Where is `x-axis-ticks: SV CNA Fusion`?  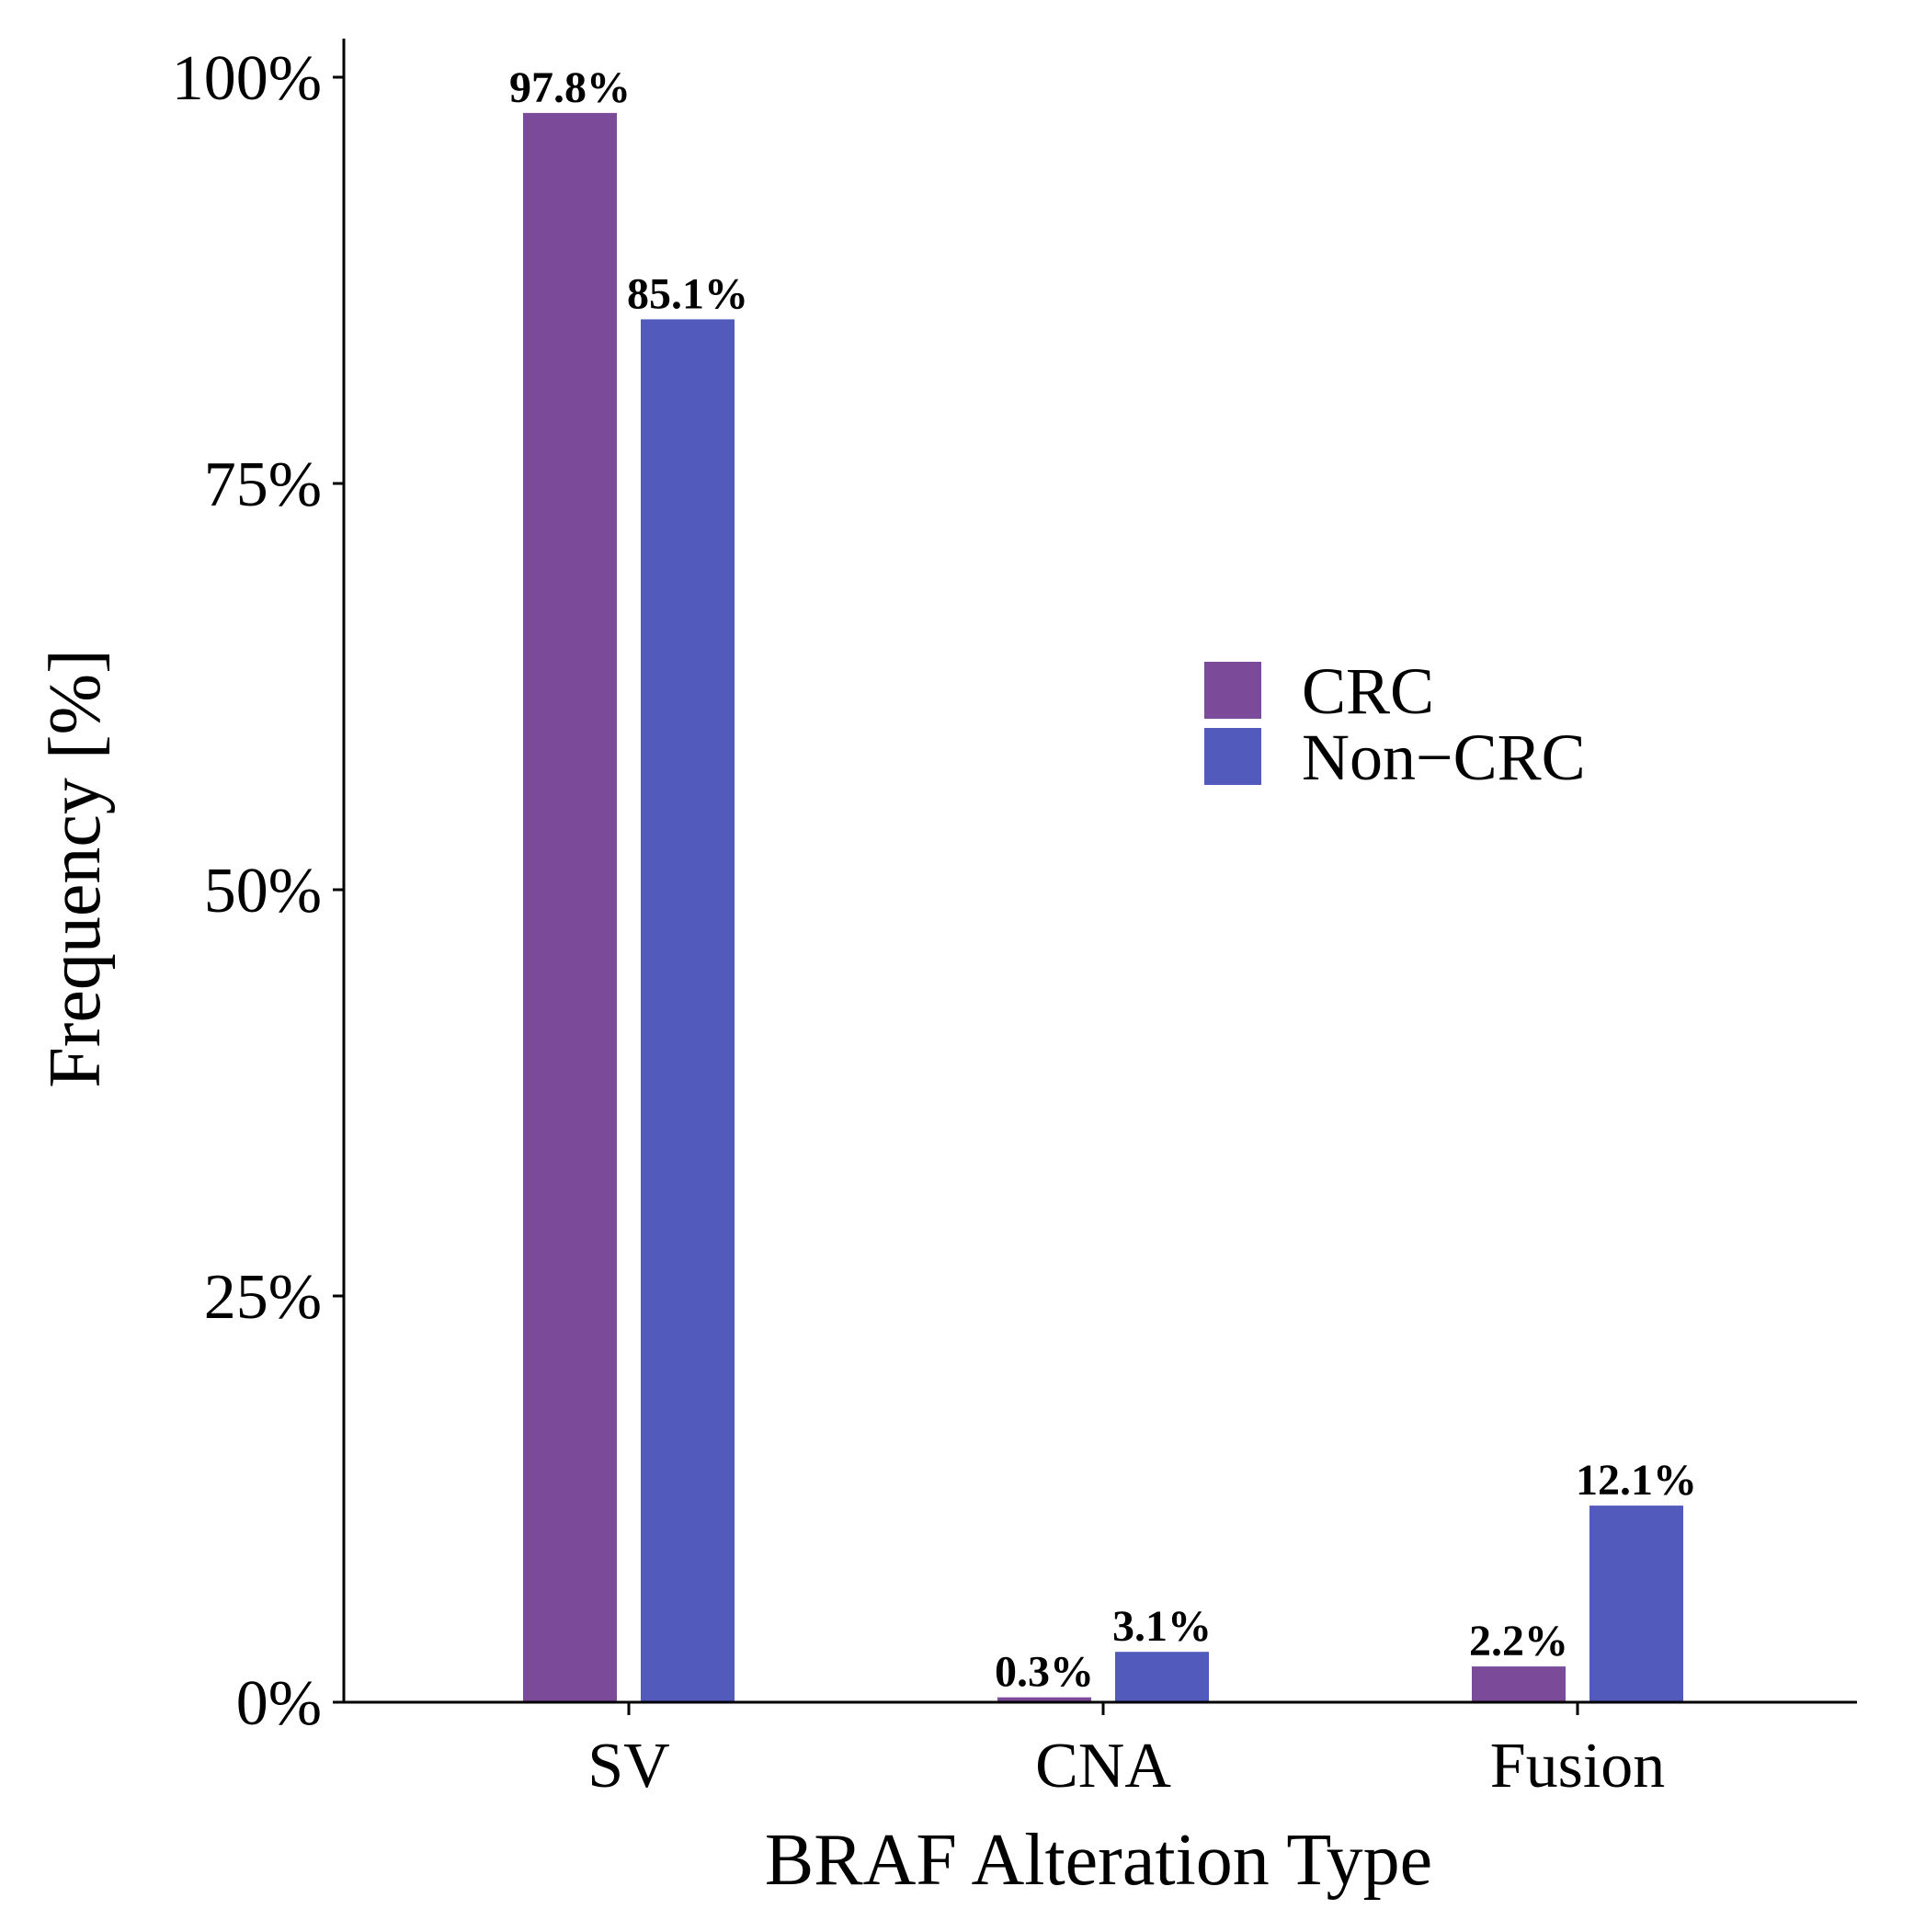
x-axis-ticks: SV CNA Fusion is located at coordinates (1126, 1751).